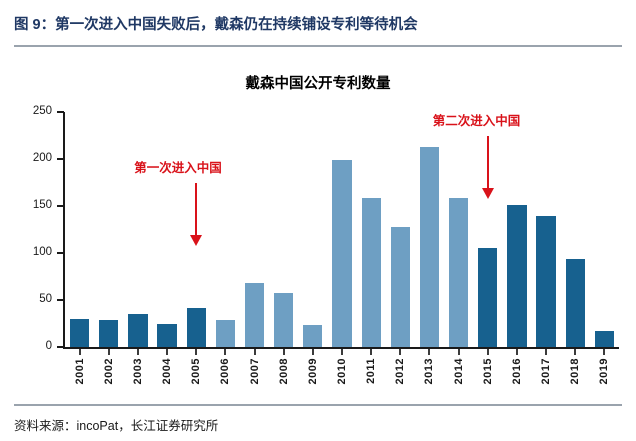  I want to click on annotation-label-1: 第一次进入中国, so click(178, 168).